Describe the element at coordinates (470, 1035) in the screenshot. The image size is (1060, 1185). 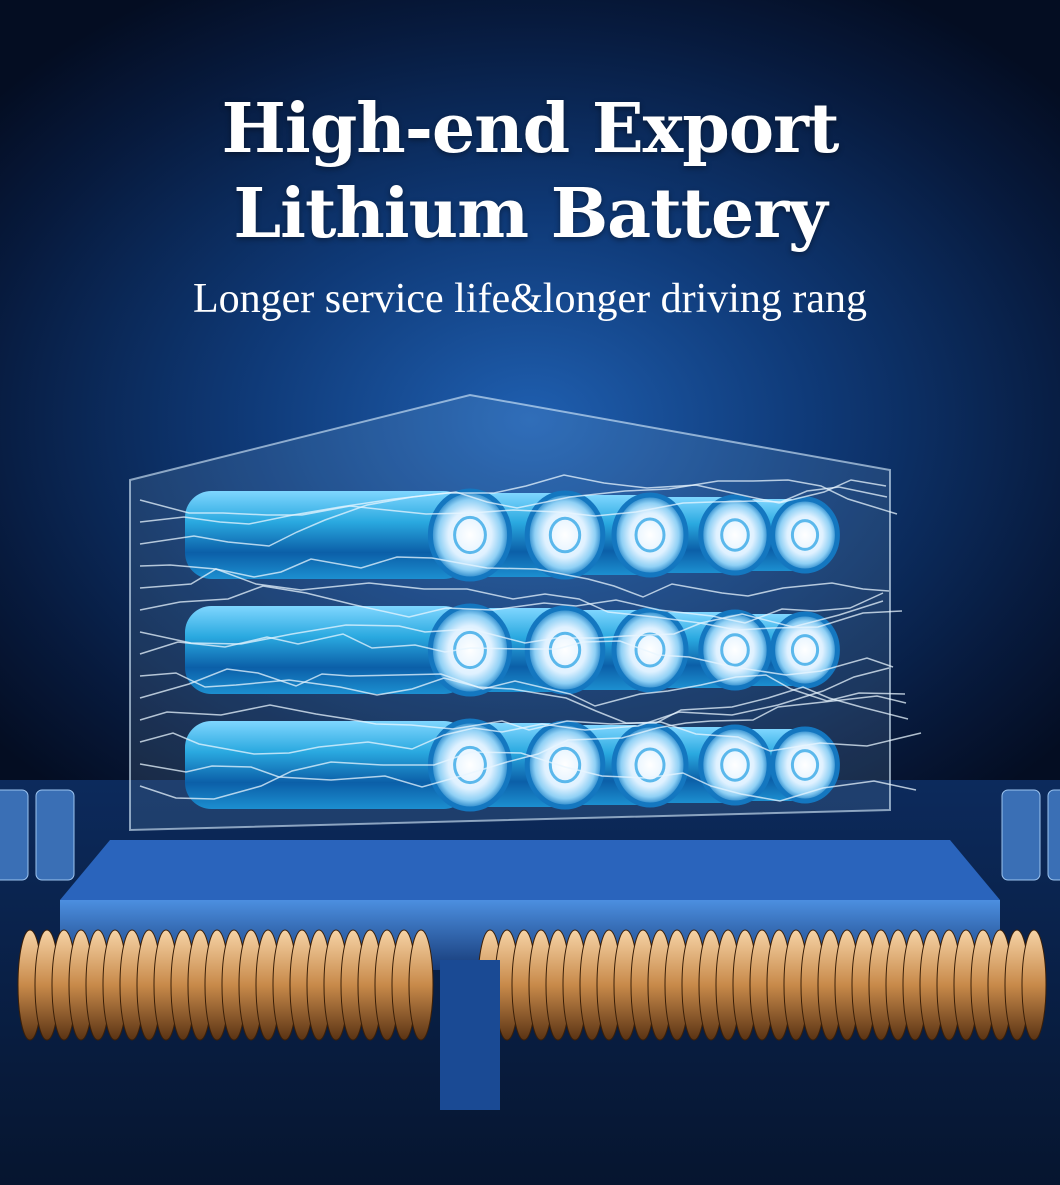
I see `chip-pillar` at that location.